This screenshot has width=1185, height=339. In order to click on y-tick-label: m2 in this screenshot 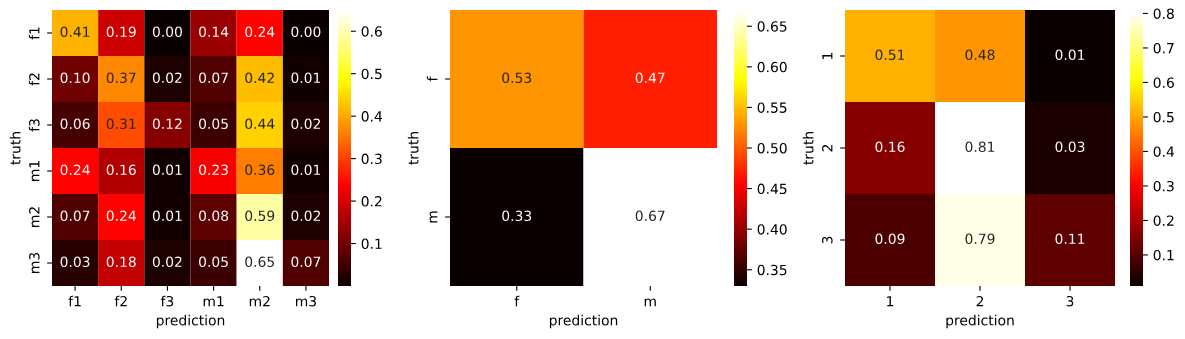, I will do `click(34, 217)`.